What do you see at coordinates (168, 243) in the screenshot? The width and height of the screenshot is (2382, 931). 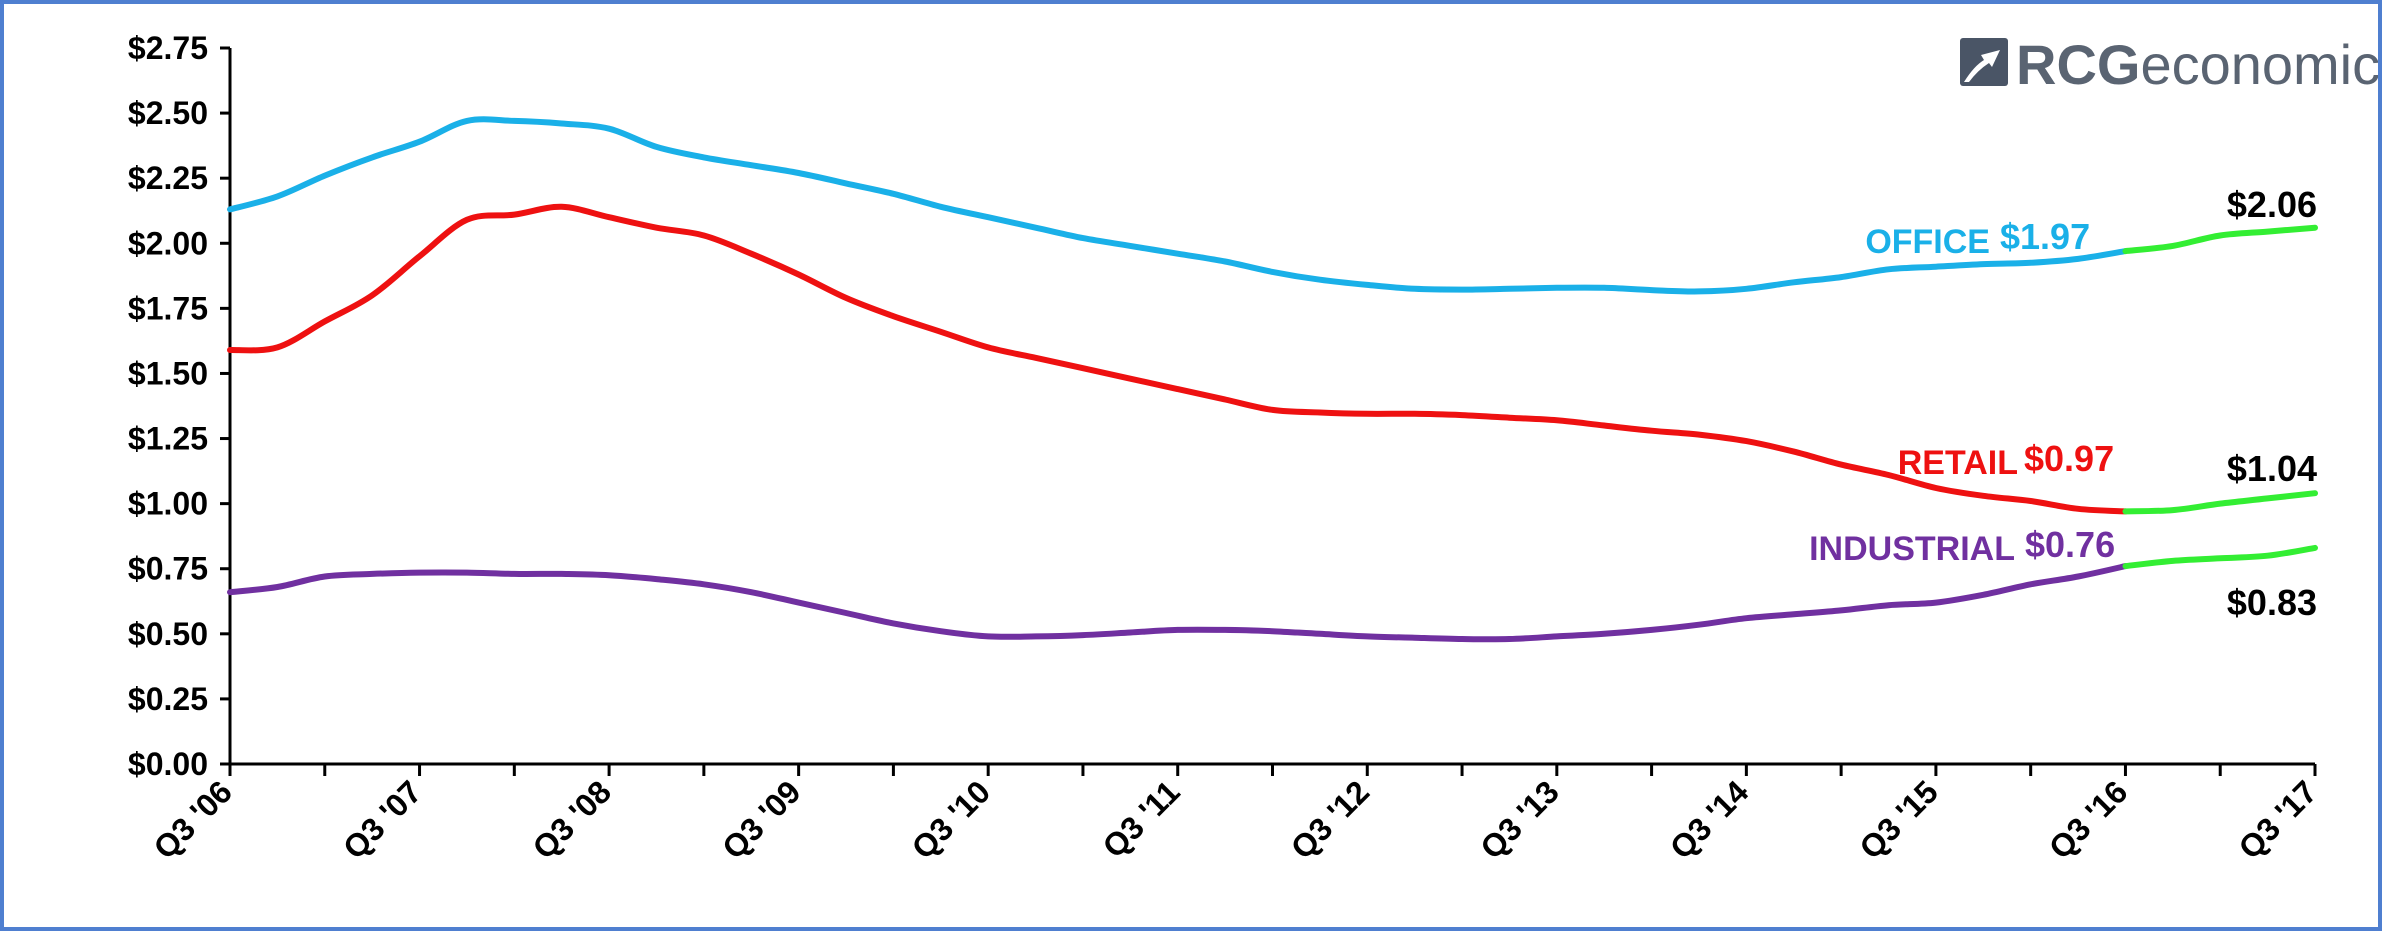 I see `y-tick-label: $2.00` at bounding box center [168, 243].